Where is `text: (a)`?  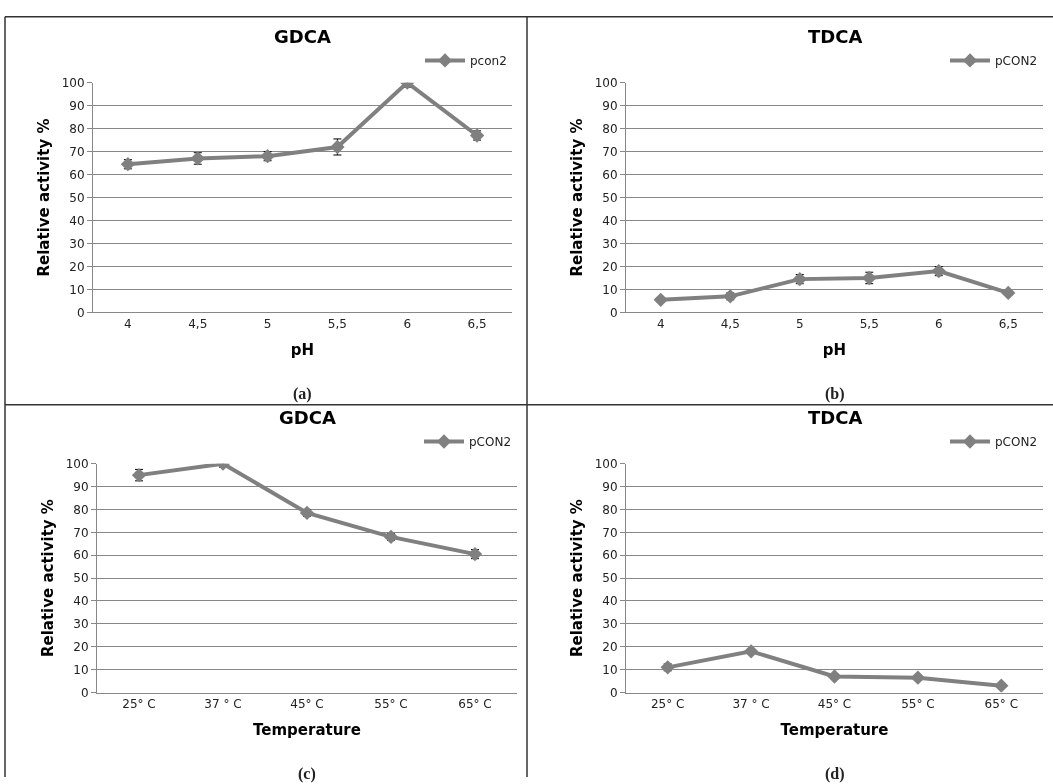
text: (a) is located at coordinates (302, 394).